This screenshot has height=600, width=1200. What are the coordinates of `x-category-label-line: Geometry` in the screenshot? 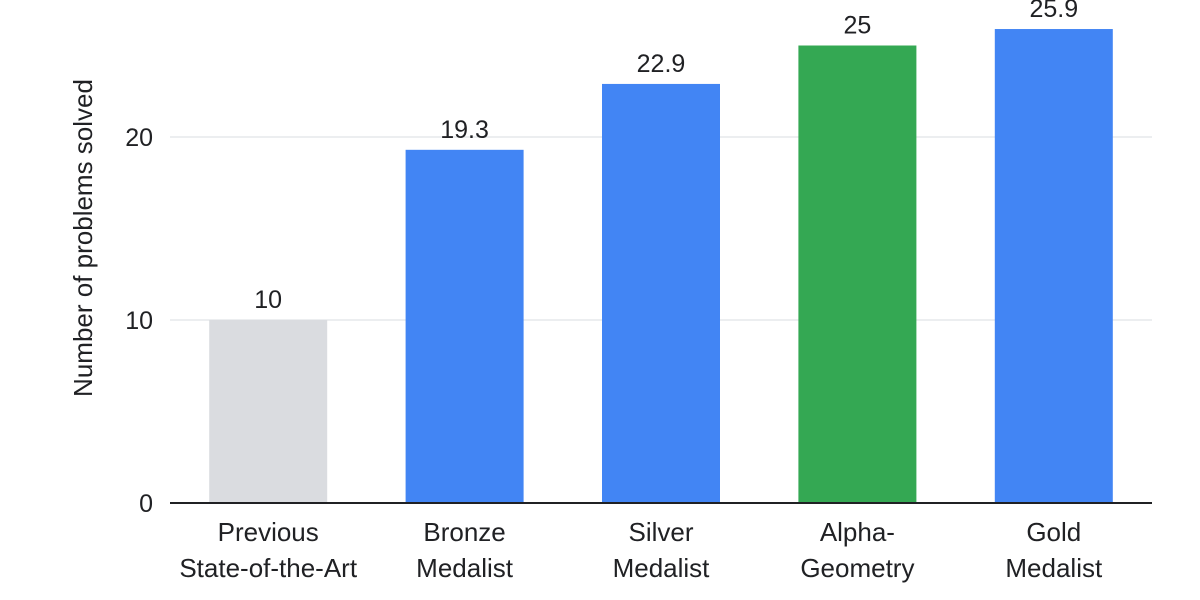 It's located at (857, 568).